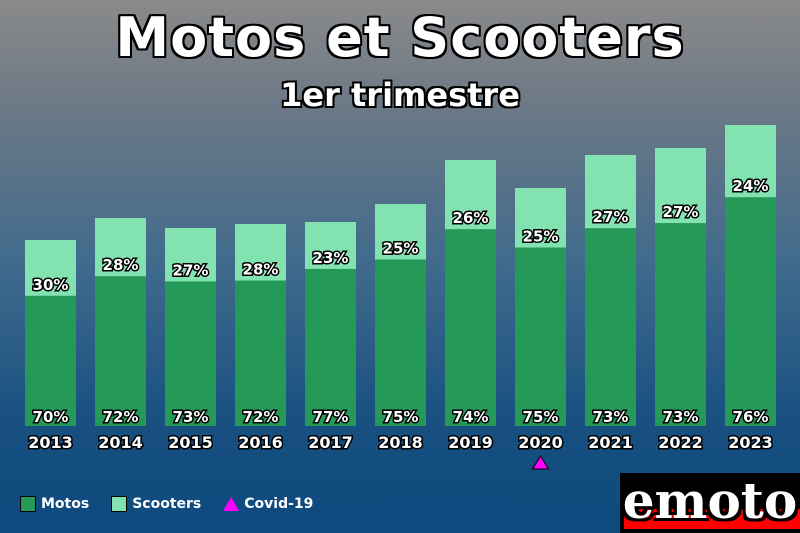 Image resolution: width=800 pixels, height=533 pixels. I want to click on legend-label-scooters: Scooters, so click(167, 504).